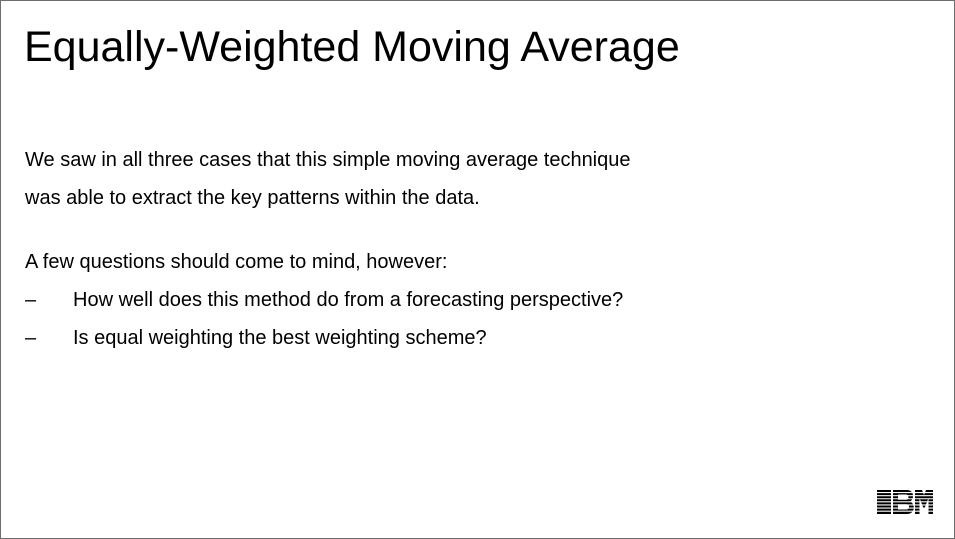 The width and height of the screenshot is (955, 539). Describe the element at coordinates (905, 502) in the screenshot. I see `ibm-logo-icon` at that location.